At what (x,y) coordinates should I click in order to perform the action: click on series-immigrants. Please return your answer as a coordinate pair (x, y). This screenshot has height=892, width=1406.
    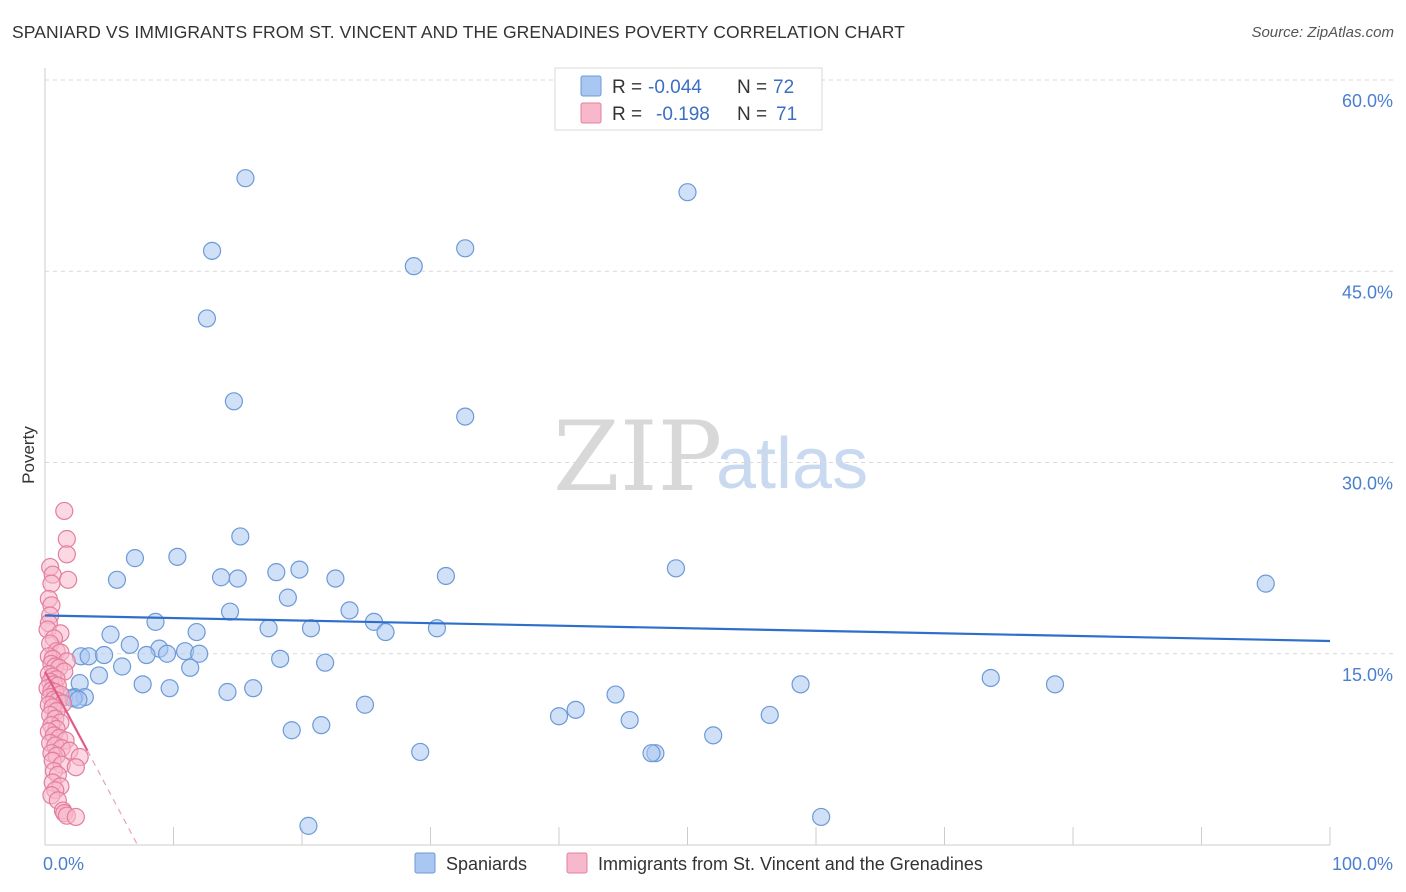
    Looking at the image, I should click on (63, 664).